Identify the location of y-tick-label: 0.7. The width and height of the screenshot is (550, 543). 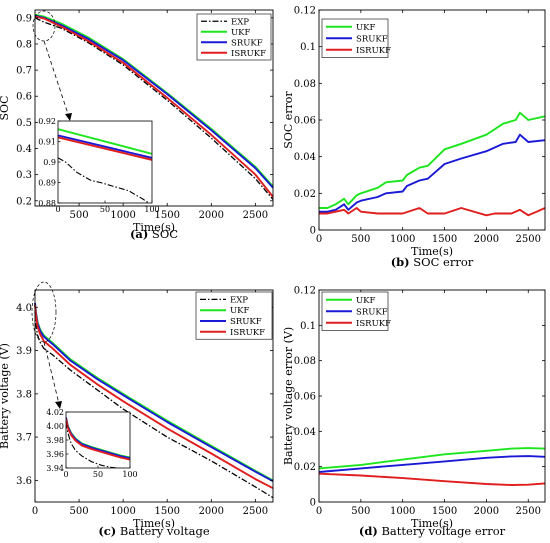
(24, 71).